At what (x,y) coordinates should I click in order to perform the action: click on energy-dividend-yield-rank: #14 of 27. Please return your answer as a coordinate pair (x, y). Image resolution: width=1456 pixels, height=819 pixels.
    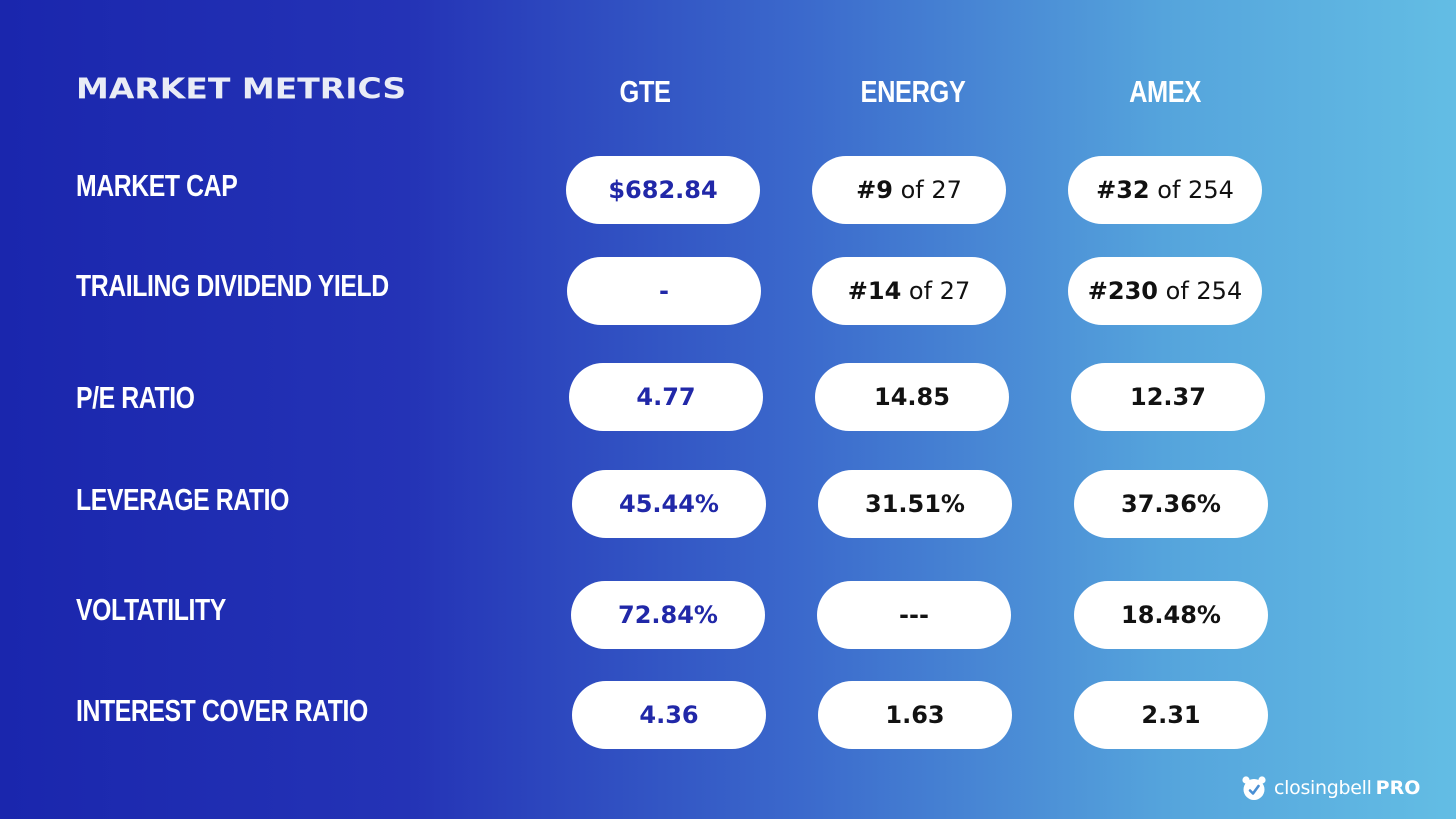
    Looking at the image, I should click on (909, 291).